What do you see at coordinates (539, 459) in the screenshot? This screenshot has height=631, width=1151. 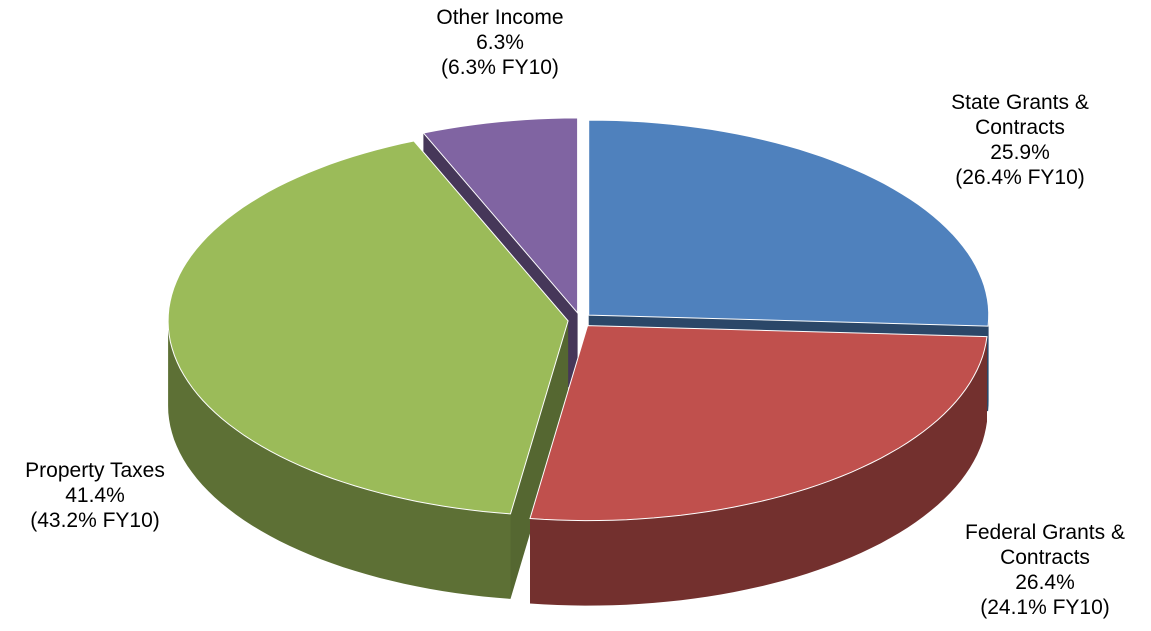 I see `slice-wall` at bounding box center [539, 459].